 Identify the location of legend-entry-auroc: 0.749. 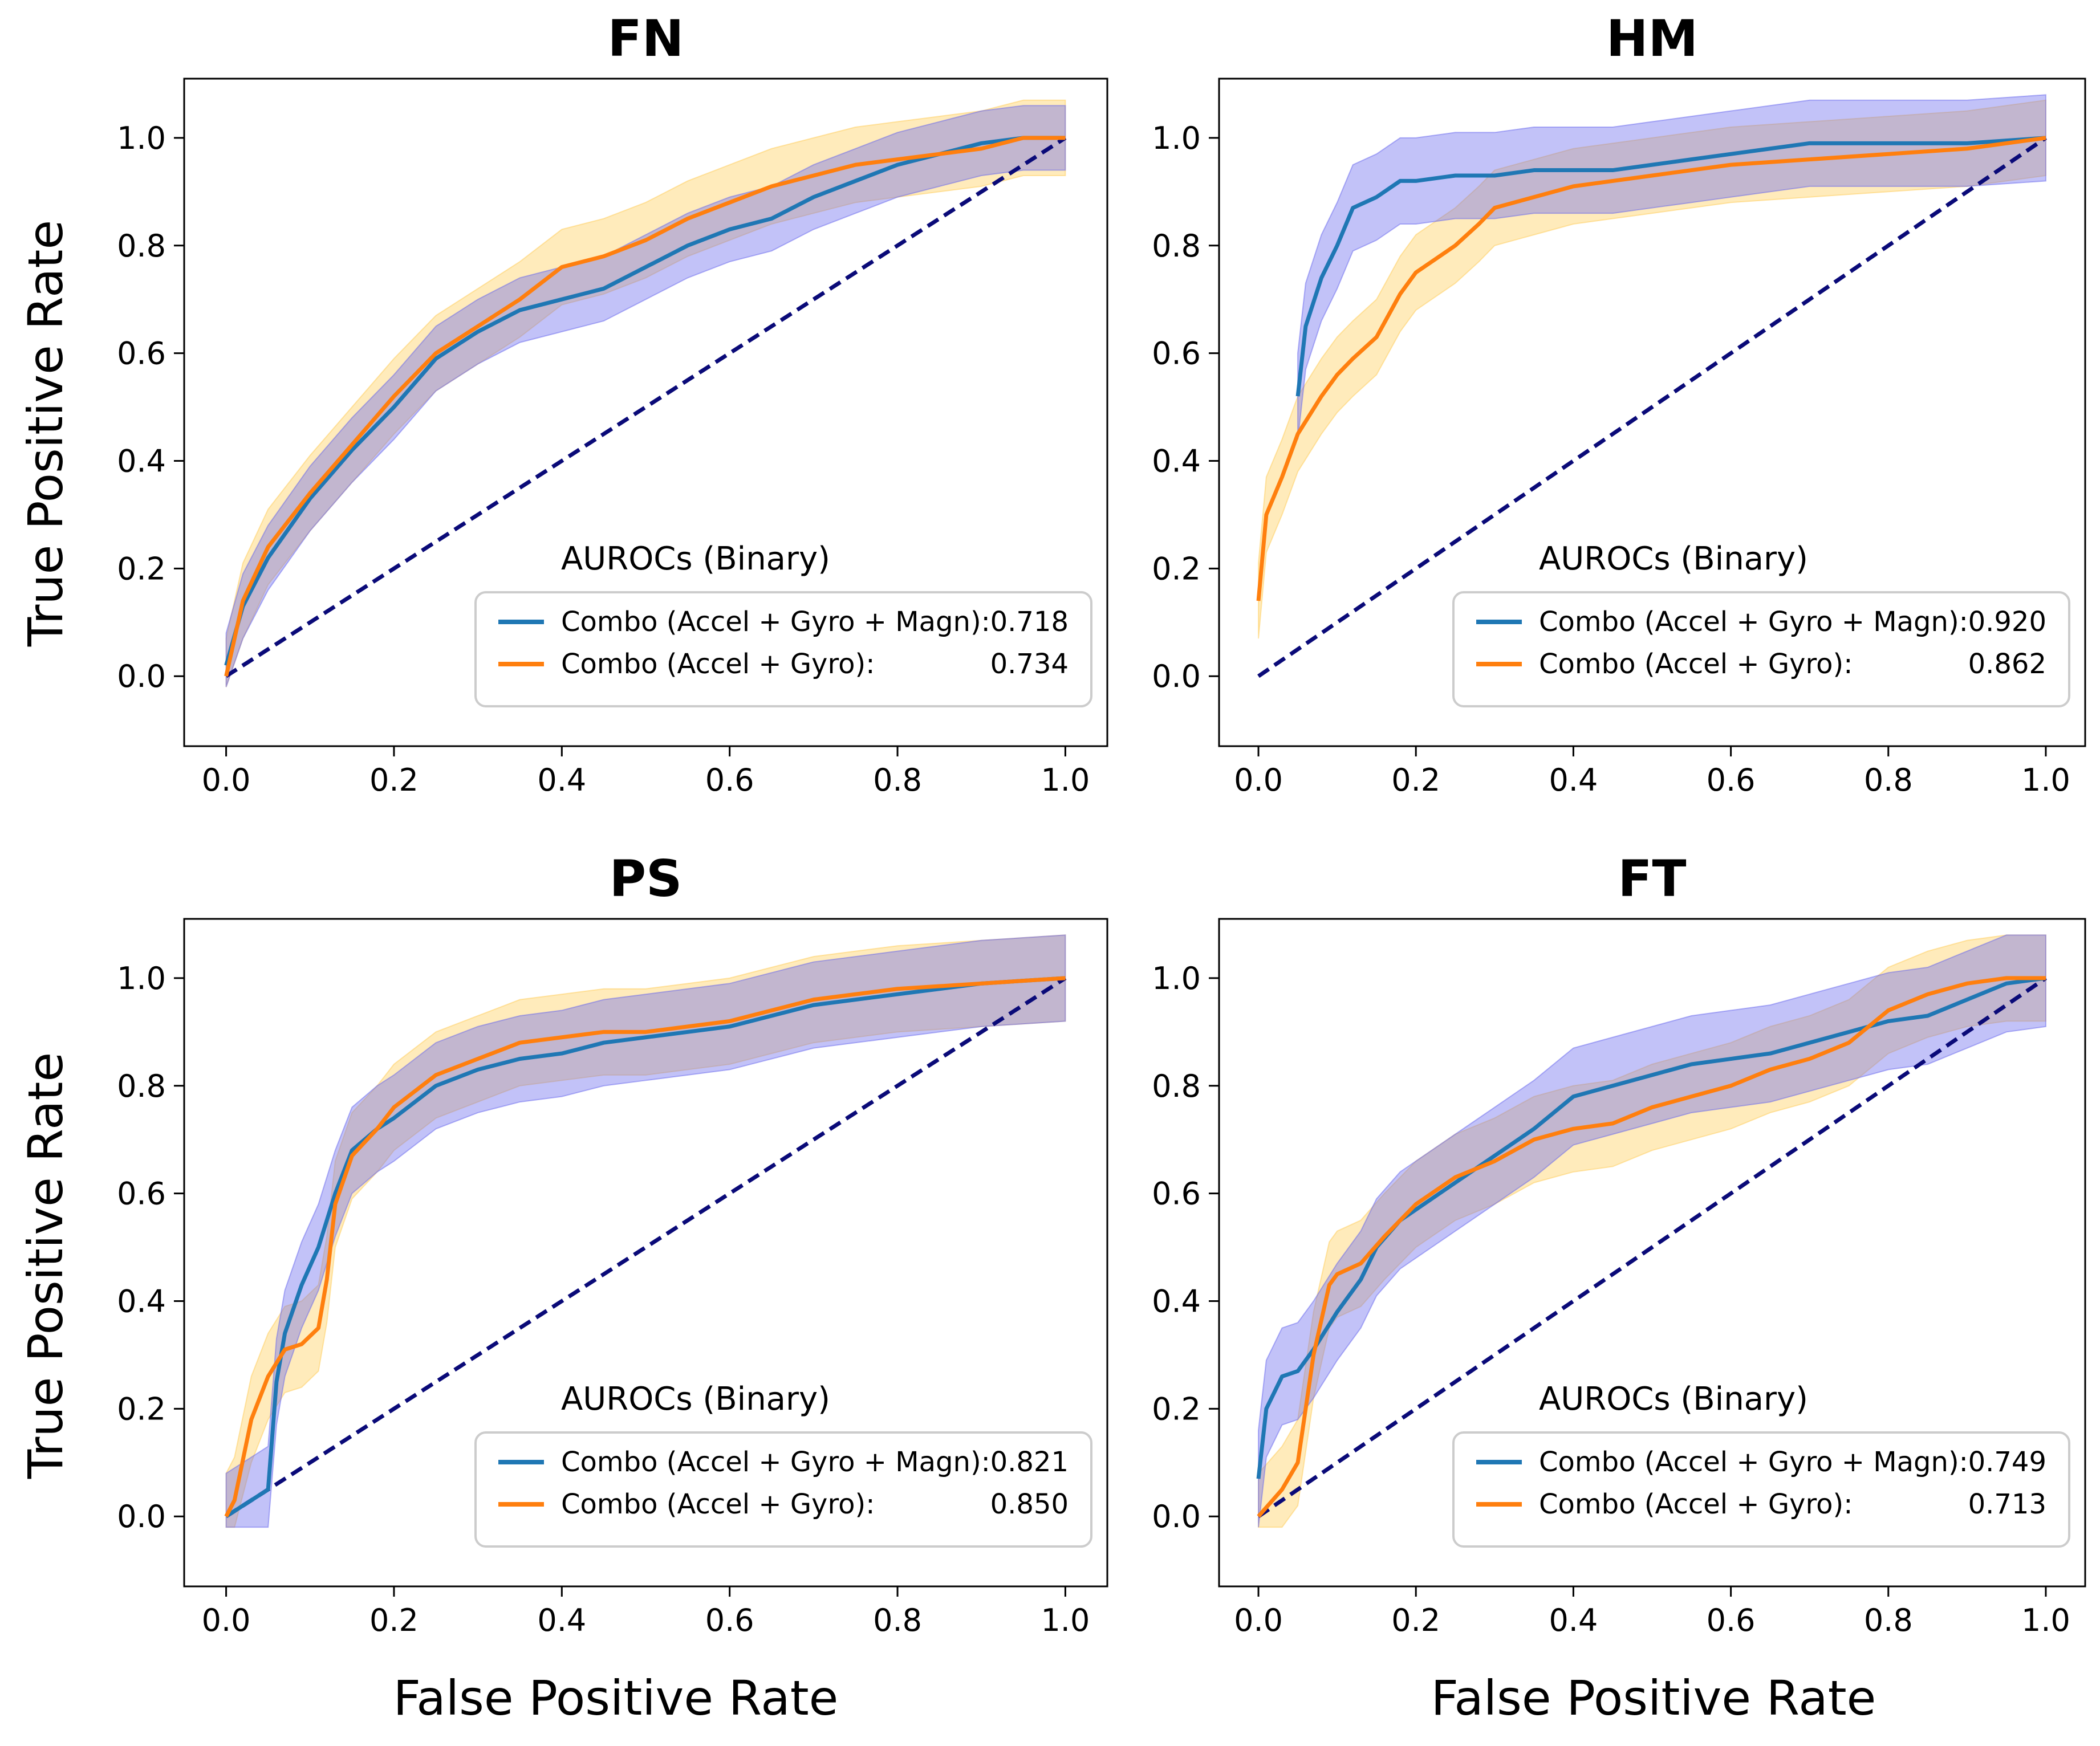
(2007, 1462).